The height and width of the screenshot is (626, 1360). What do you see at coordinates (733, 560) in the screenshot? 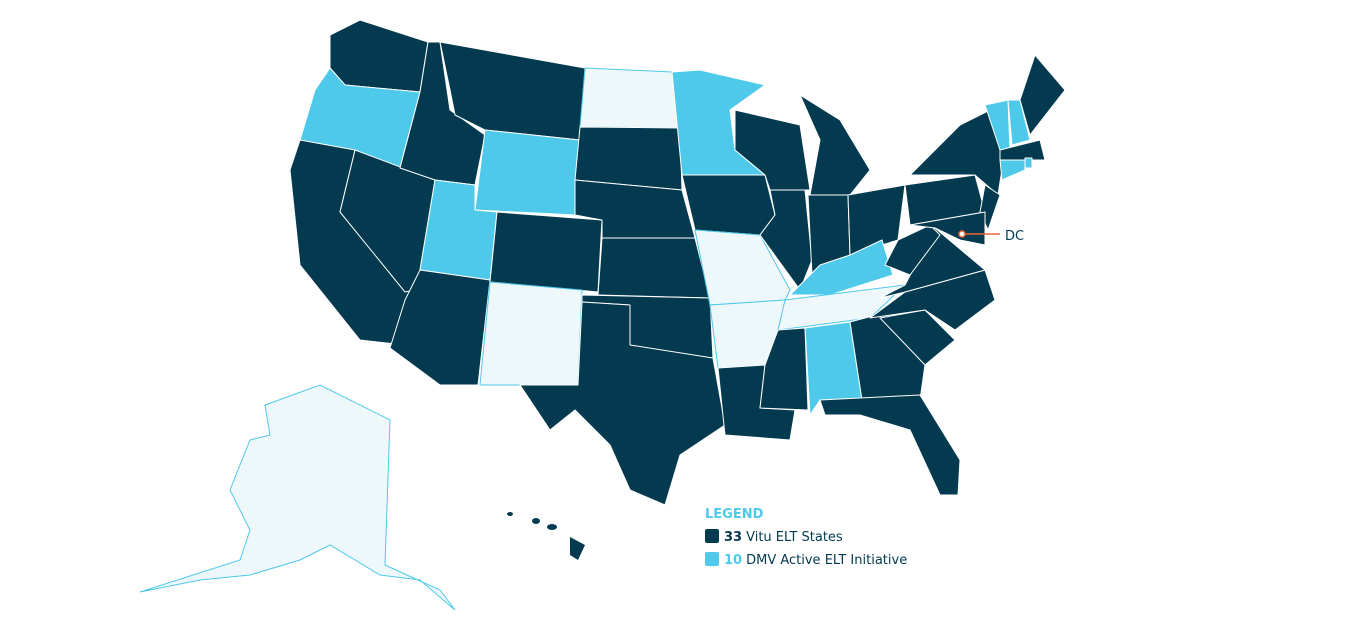
I see `legend-count: 10` at bounding box center [733, 560].